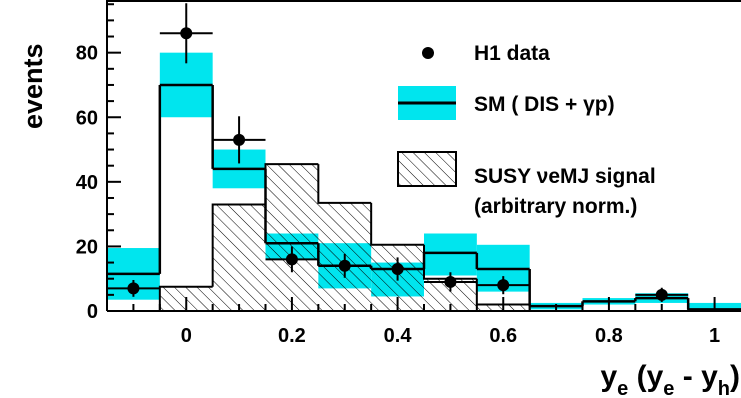 The width and height of the screenshot is (741, 398). I want to click on legend-susy-swatch, so click(427, 169).